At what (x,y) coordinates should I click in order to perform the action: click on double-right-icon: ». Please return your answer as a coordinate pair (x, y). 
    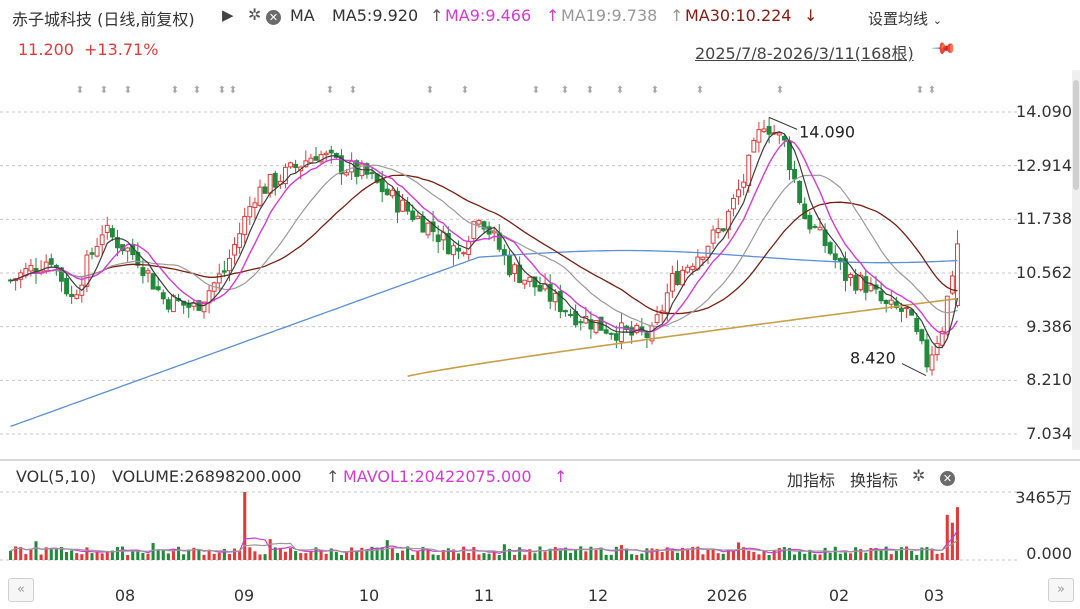
    Looking at the image, I should click on (1061, 590).